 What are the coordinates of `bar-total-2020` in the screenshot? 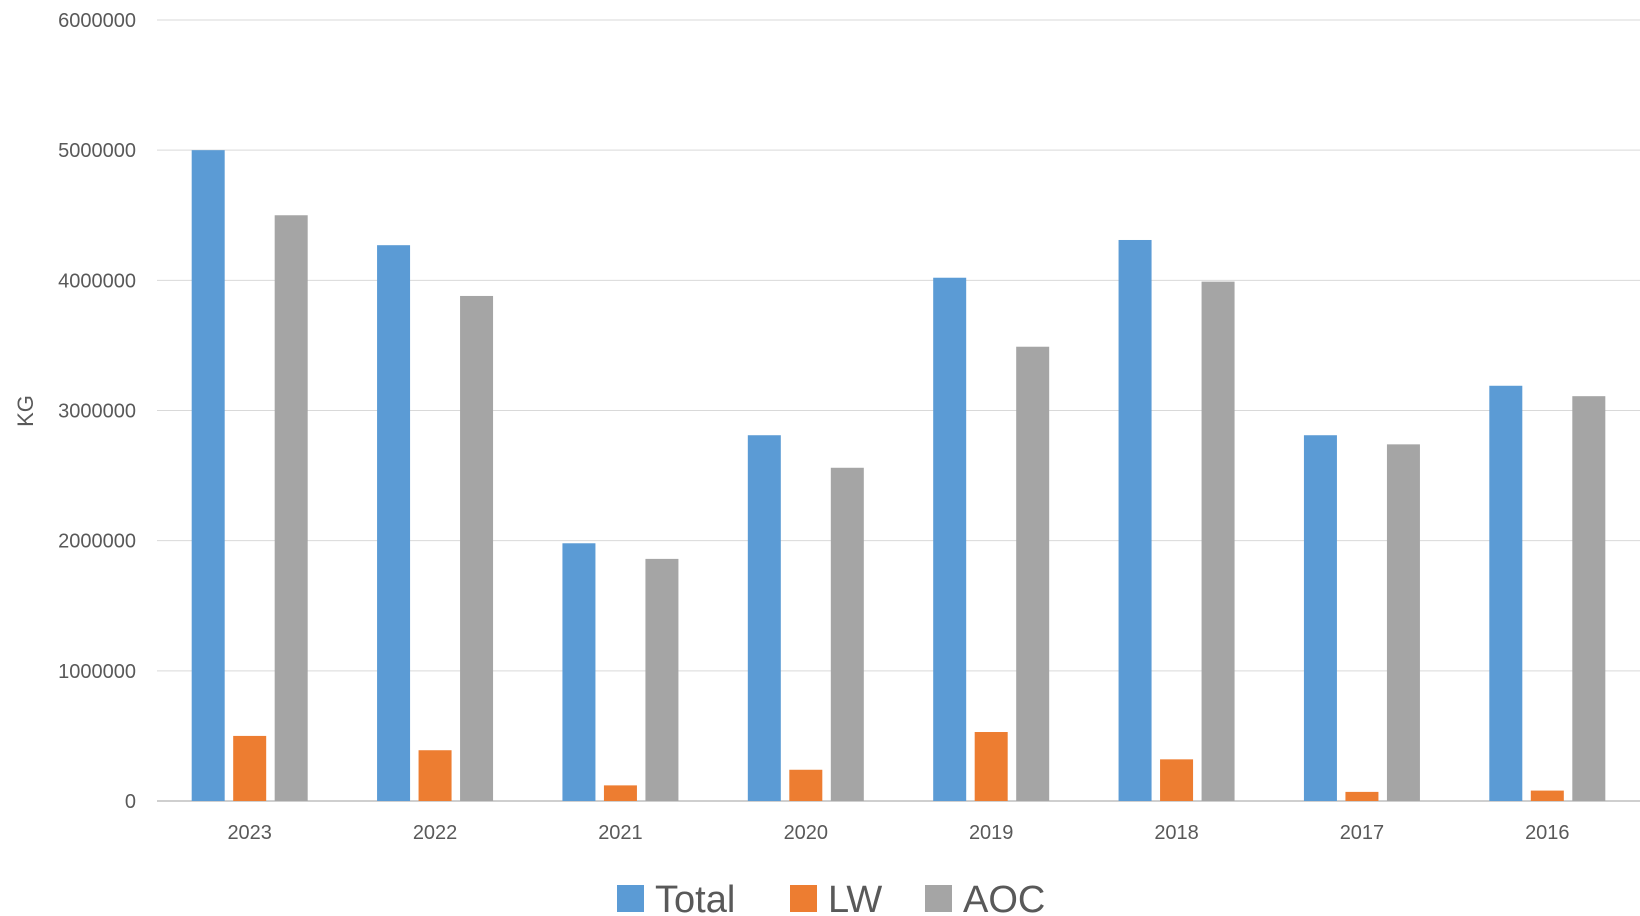 It's located at (764, 618).